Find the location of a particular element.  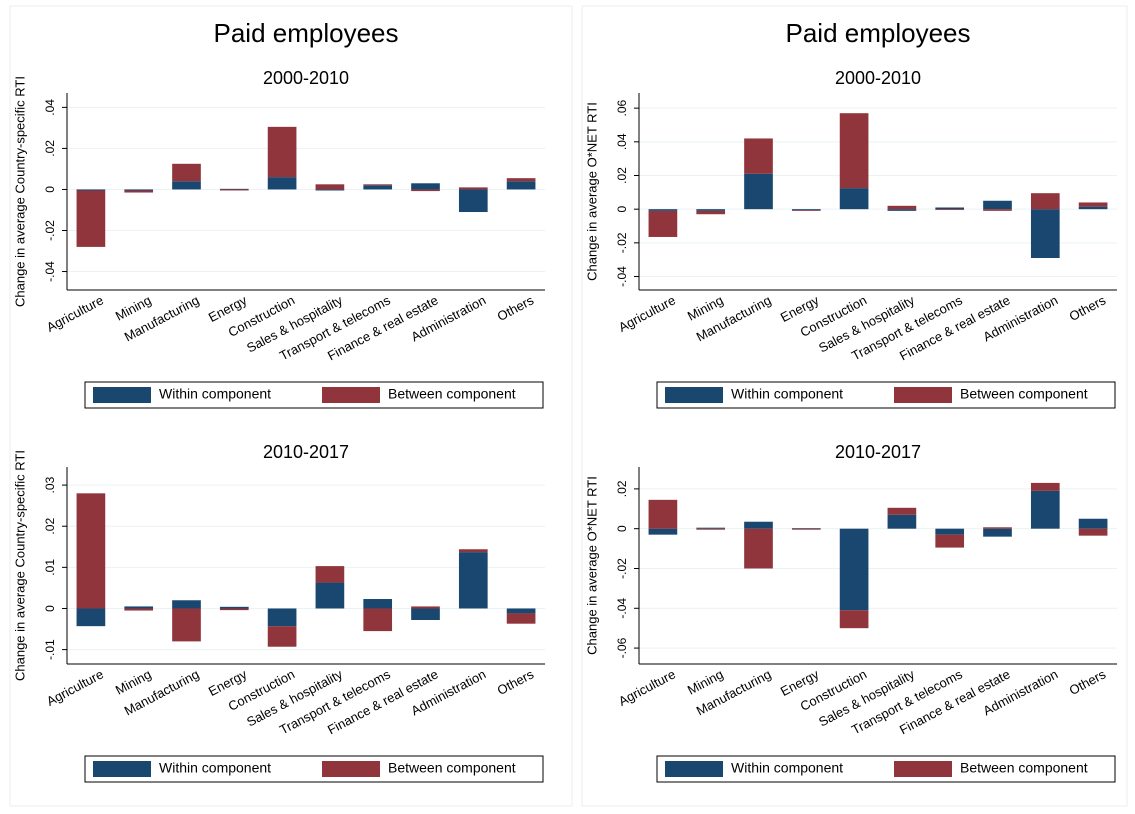

y-tick-label: -.04 is located at coordinates (622, 276).